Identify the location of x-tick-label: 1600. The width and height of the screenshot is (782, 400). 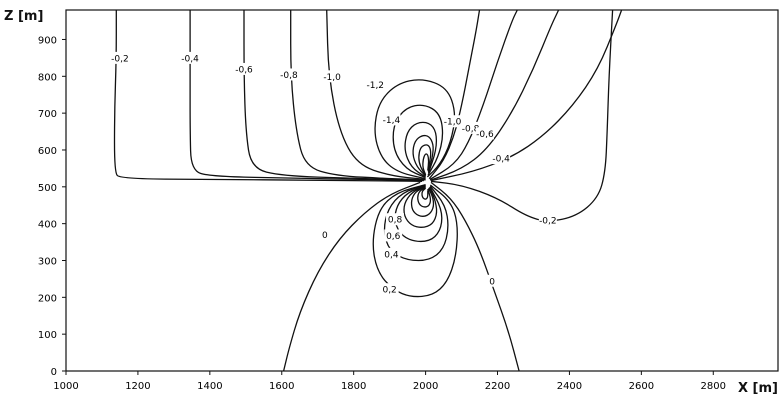
(281, 386).